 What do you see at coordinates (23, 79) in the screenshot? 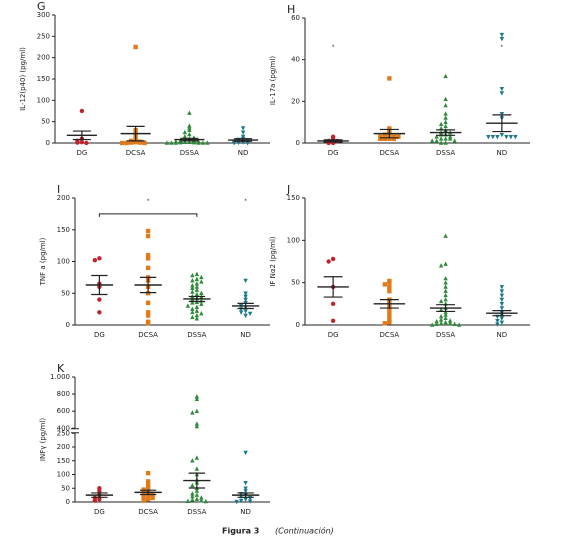
I see `y-axis-label: IL-12(p40) (pg/ml)` at bounding box center [23, 79].